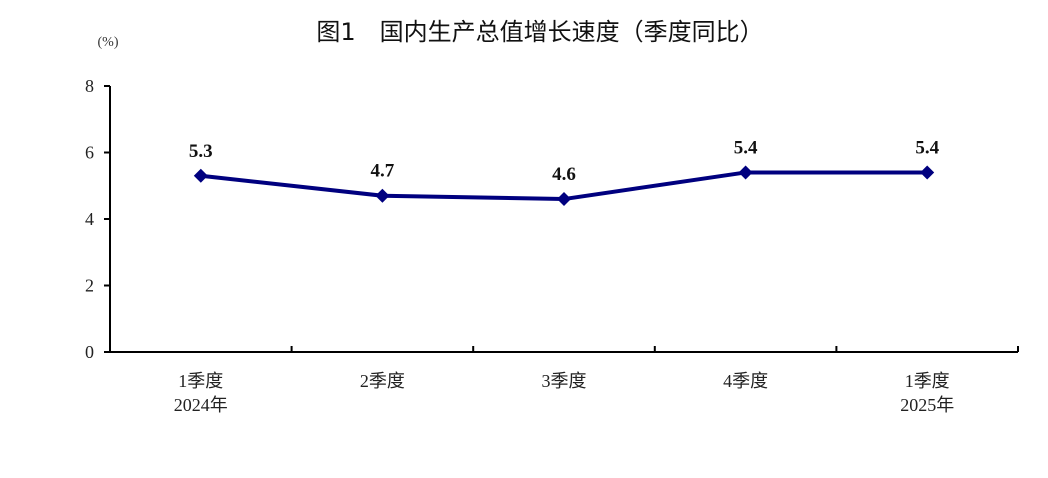 This screenshot has width=1048, height=478. Describe the element at coordinates (108, 42) in the screenshot. I see `y-axis-unit: (%)` at that location.